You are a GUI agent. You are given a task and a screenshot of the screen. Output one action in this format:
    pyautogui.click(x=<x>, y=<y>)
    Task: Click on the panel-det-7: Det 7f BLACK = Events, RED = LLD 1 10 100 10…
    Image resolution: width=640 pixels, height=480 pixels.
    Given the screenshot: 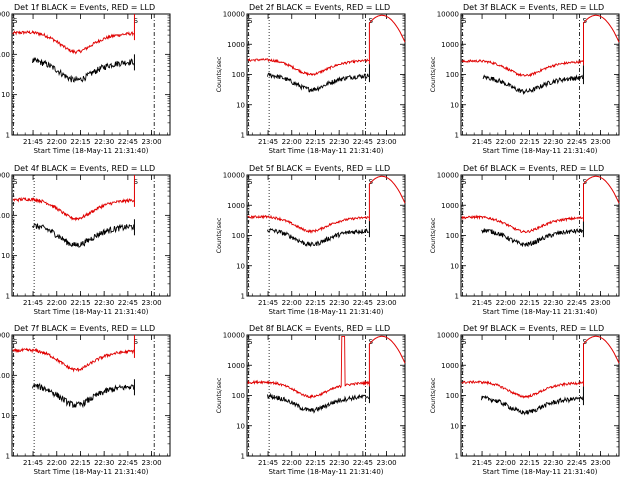 What is the action you would take?
    pyautogui.click(x=85, y=400)
    